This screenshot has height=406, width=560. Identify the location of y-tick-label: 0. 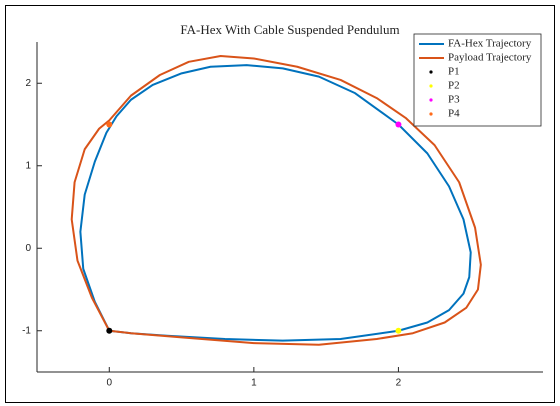
(28, 248).